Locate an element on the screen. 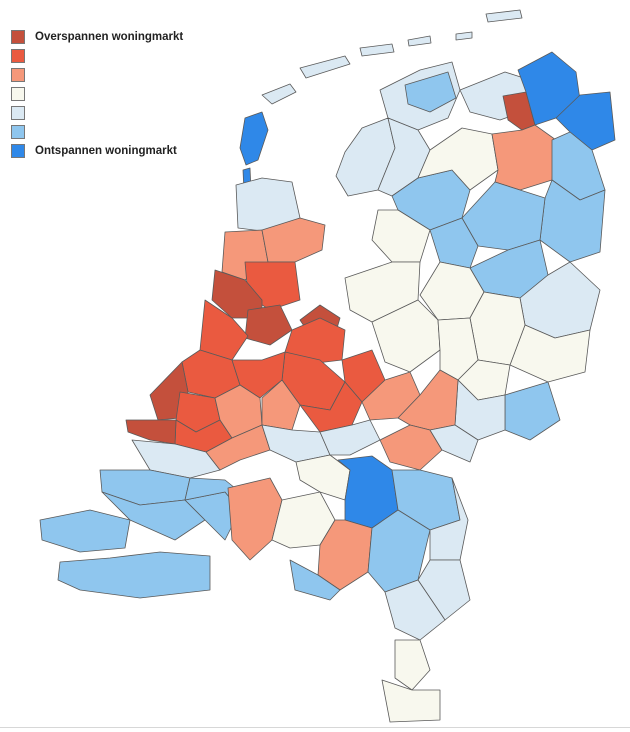 This screenshot has height=732, width=630. region-friesland-east is located at coordinates (458, 159).